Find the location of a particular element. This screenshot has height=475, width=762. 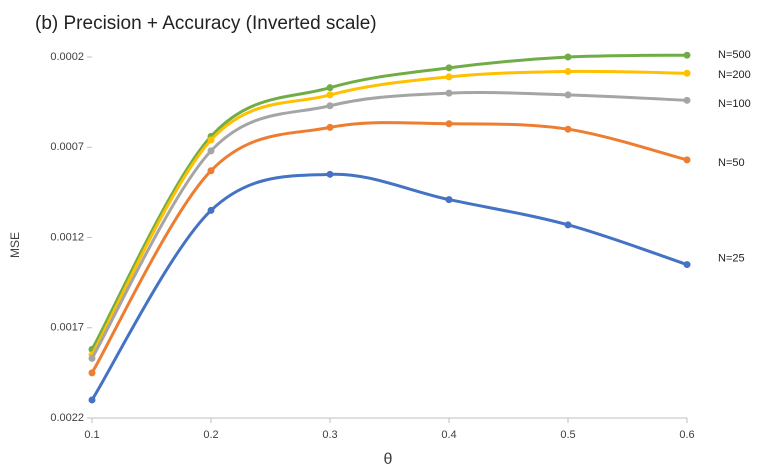

series-label: N=100 is located at coordinates (734, 104).